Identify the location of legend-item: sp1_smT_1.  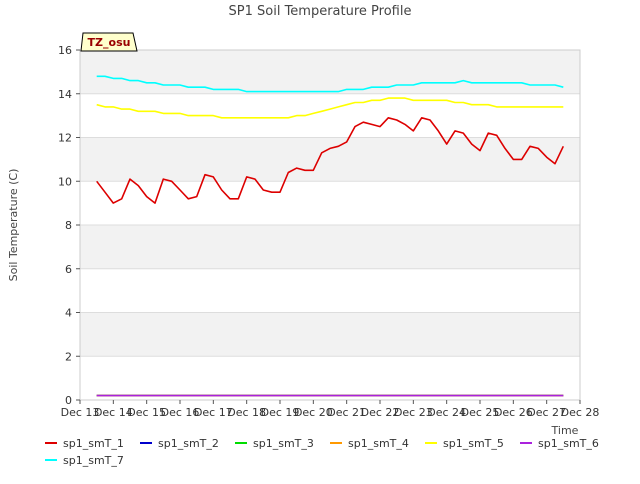
(84, 443).